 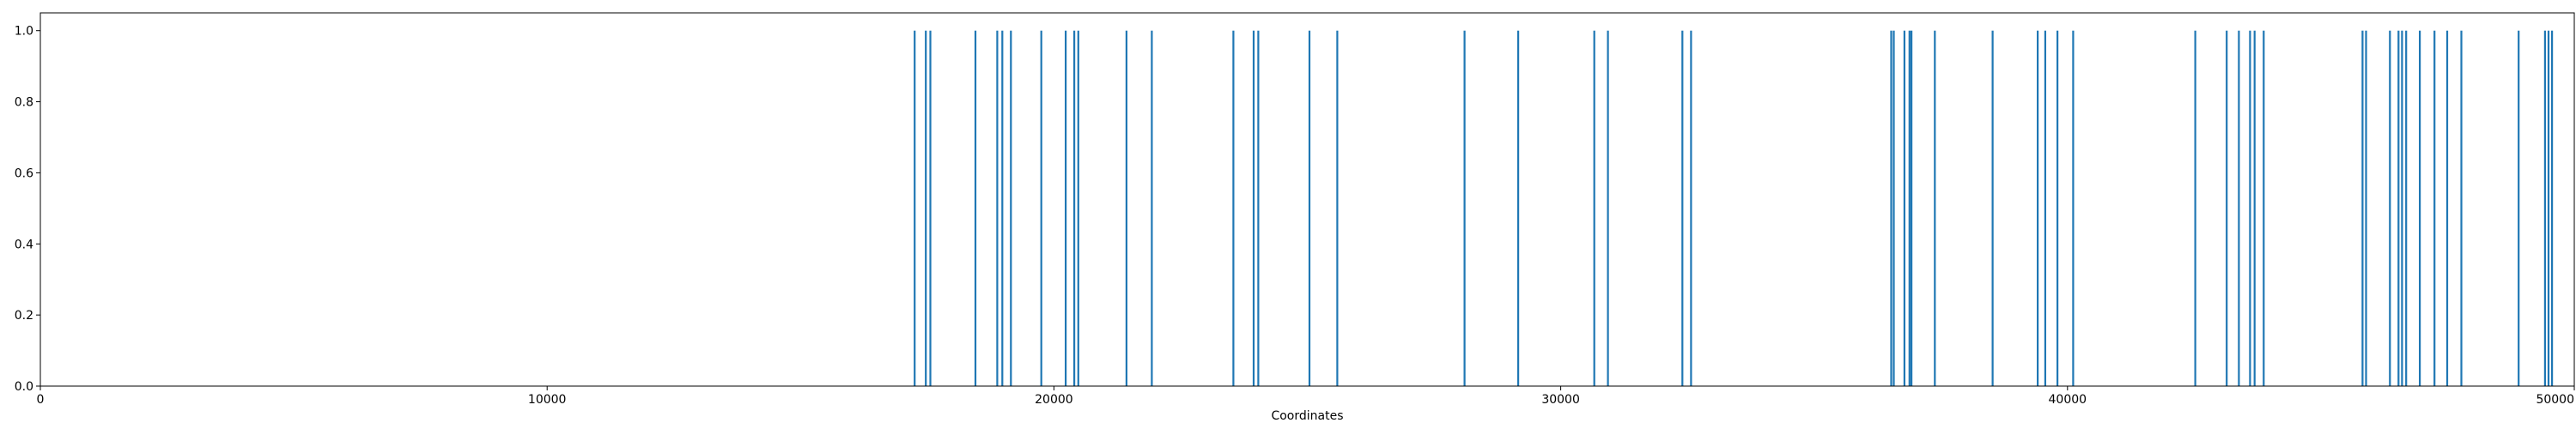 What do you see at coordinates (24, 103) in the screenshot?
I see `y-tick-label: 0.8` at bounding box center [24, 103].